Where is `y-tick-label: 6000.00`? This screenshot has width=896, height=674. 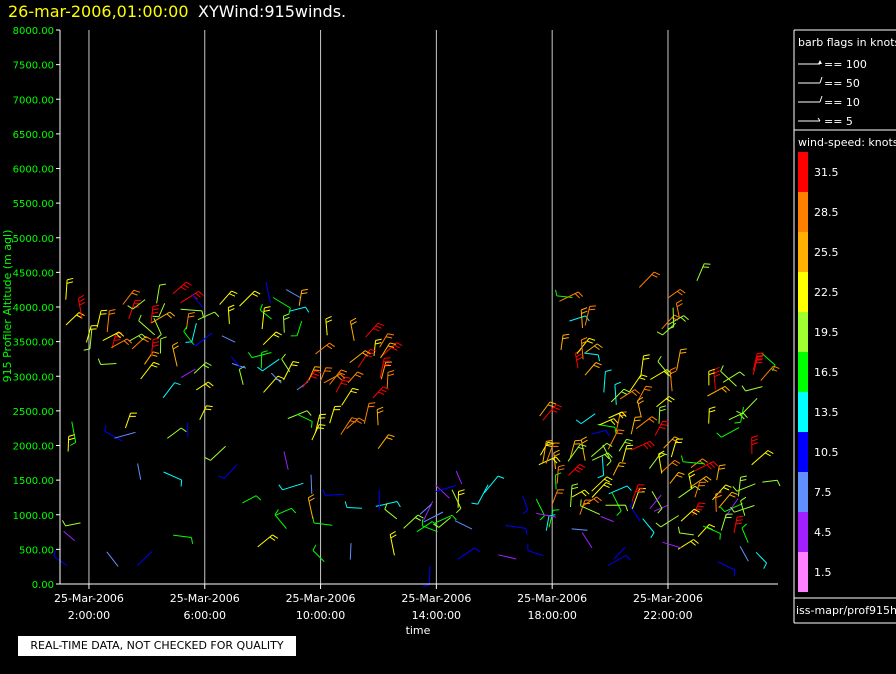 y-tick-label: 6000.00 is located at coordinates (33, 170).